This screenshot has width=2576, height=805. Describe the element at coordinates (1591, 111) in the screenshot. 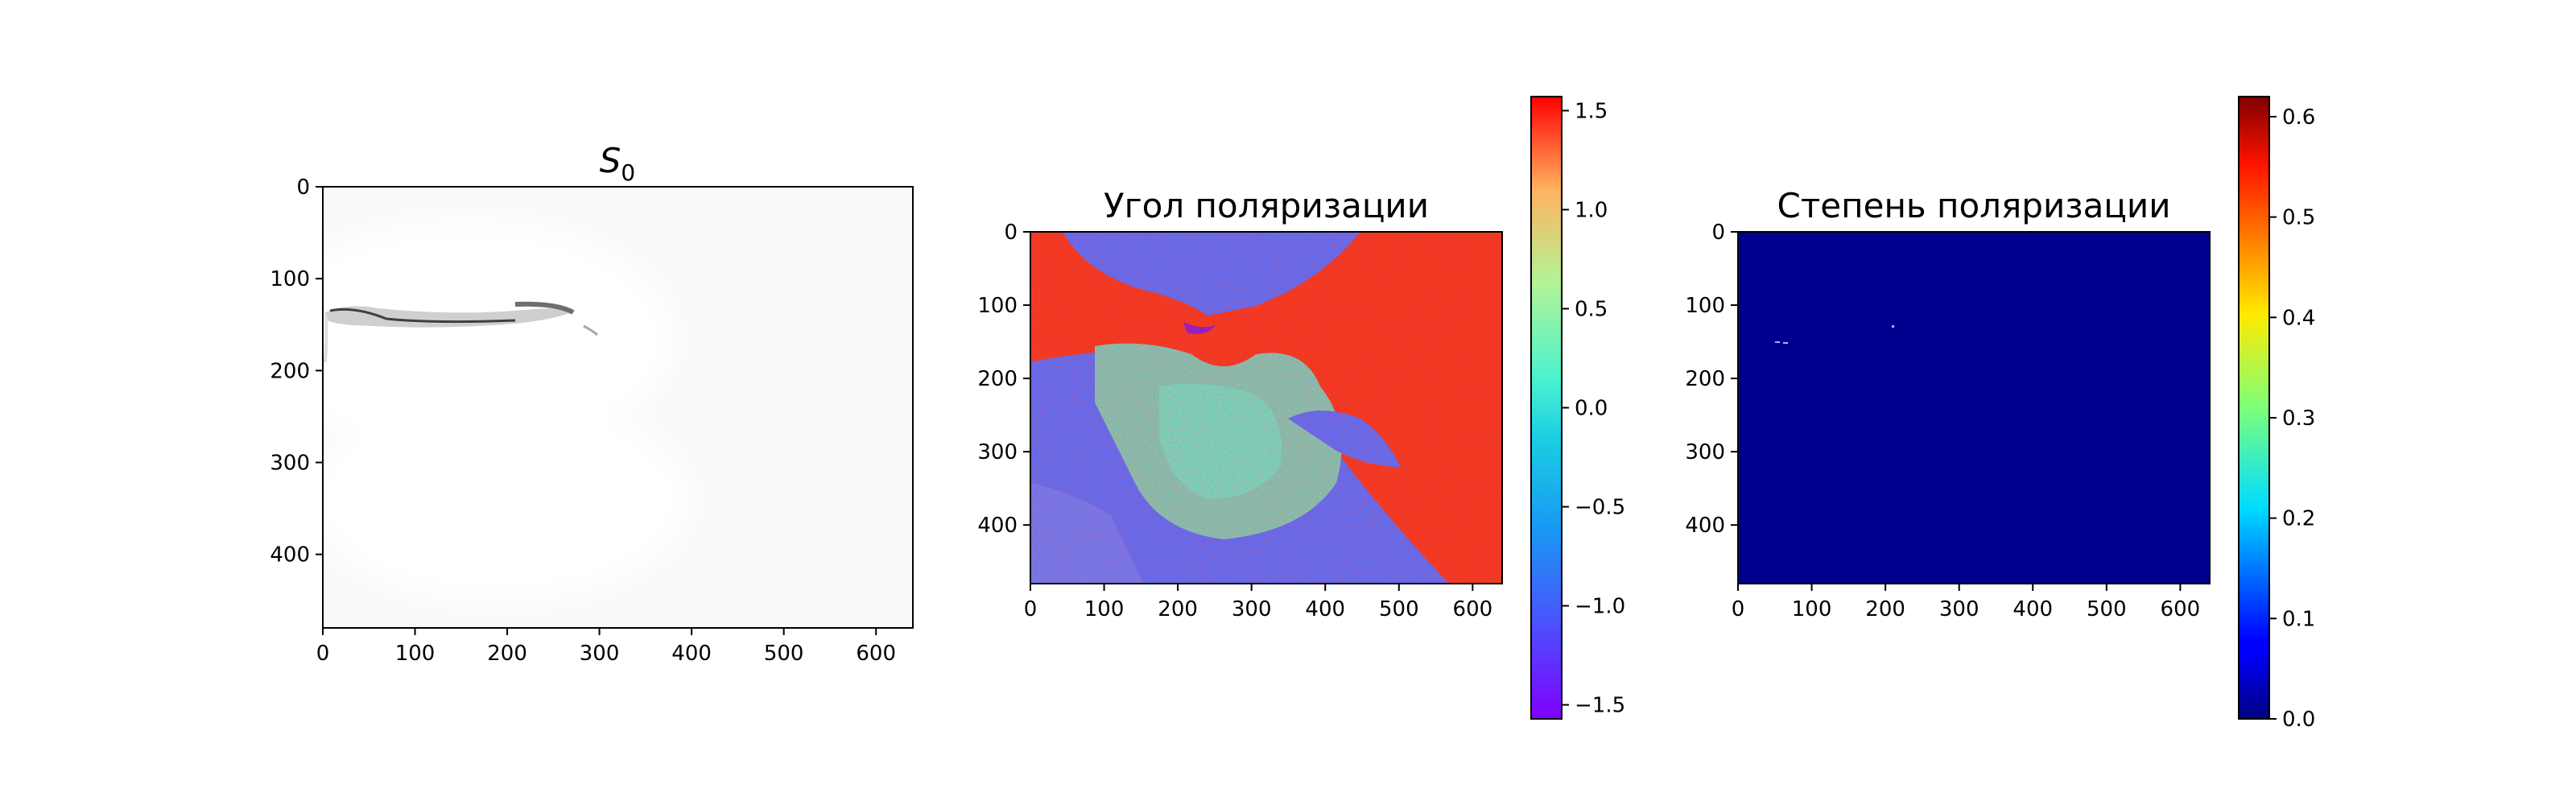

I see `colorbar-tick-label: 1.5` at that location.